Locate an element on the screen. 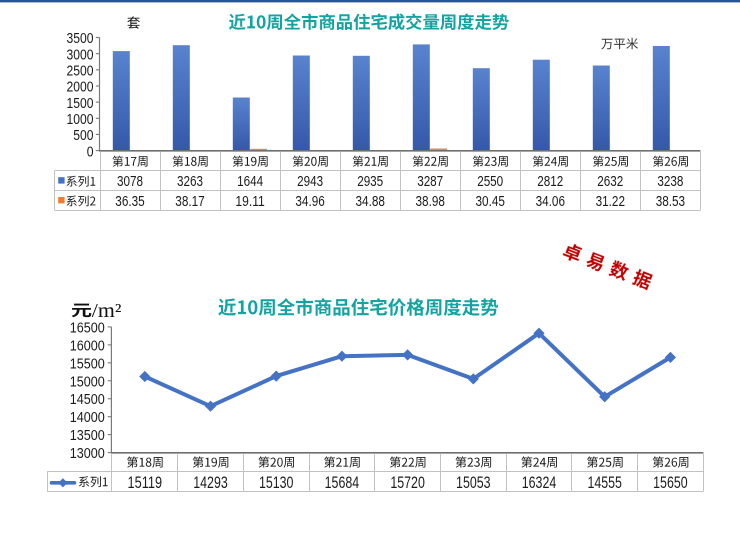 The width and height of the screenshot is (740, 534). svg-text: 2935 is located at coordinates (370, 181).